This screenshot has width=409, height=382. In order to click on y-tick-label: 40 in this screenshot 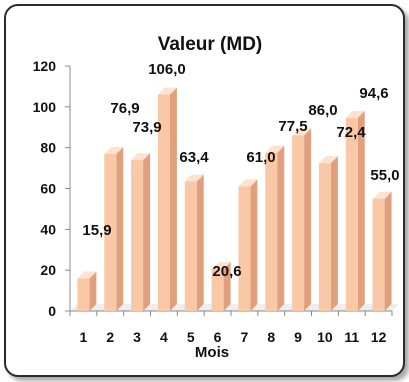, I will do `click(48, 229)`.